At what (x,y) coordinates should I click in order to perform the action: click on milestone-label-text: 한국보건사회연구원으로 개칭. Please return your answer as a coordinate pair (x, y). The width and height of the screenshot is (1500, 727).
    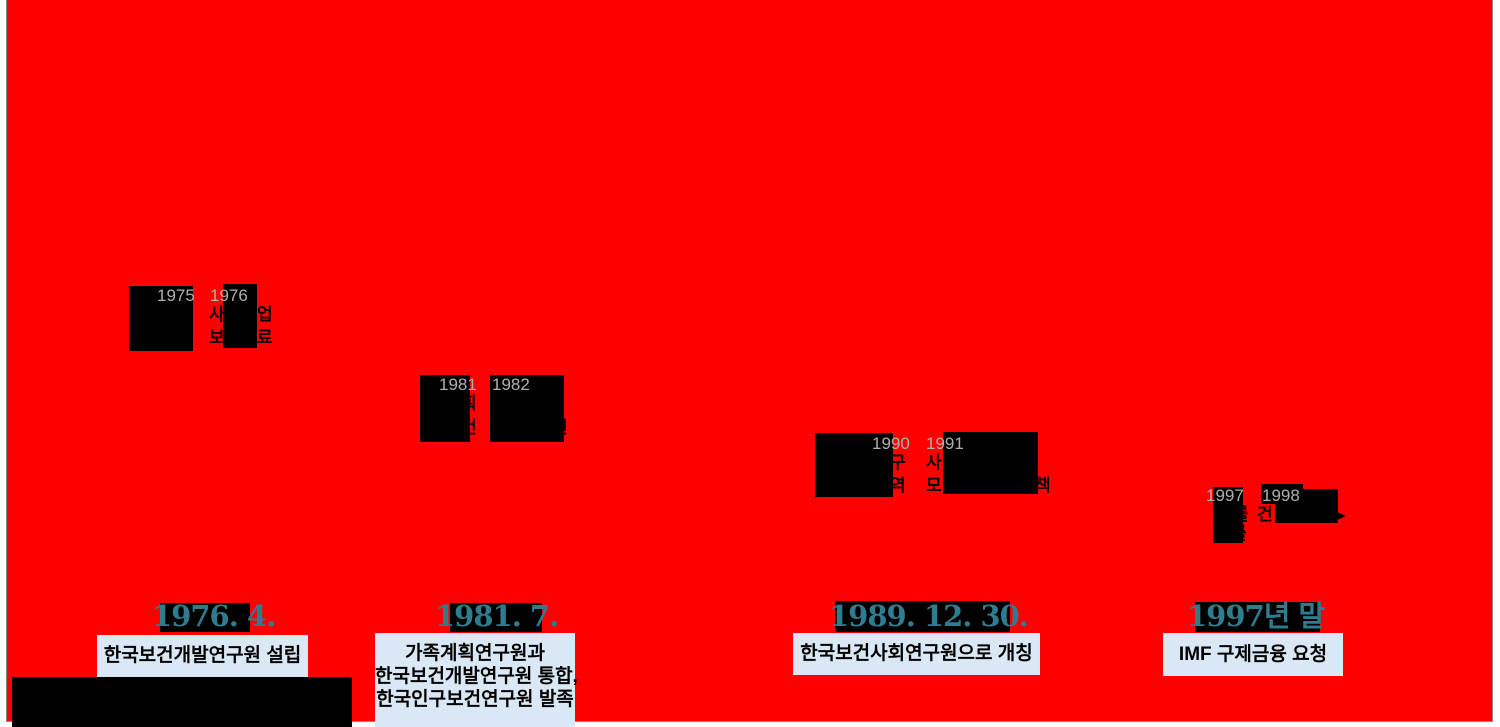
    Looking at the image, I should click on (916, 653).